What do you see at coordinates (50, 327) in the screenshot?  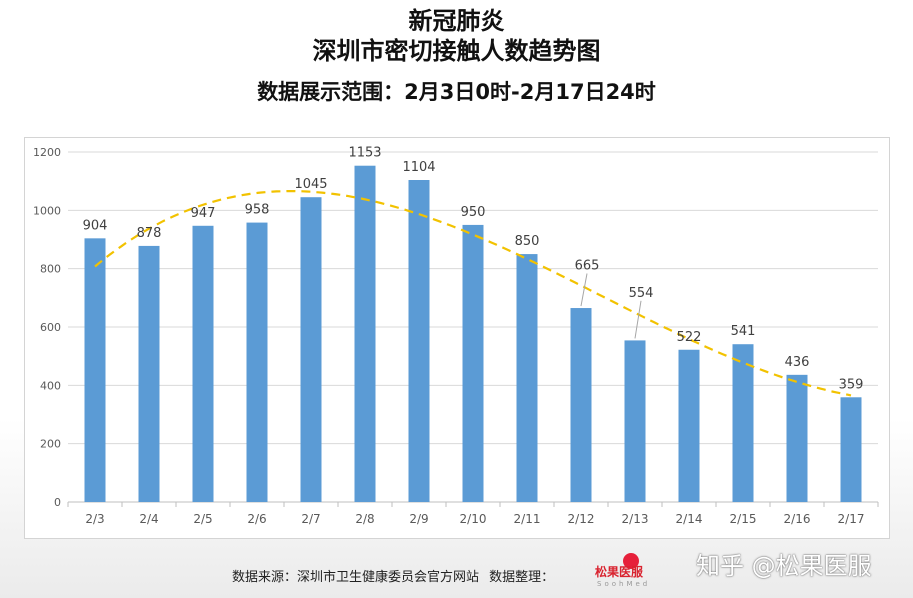 I see `y-tick-label: 600` at bounding box center [50, 327].